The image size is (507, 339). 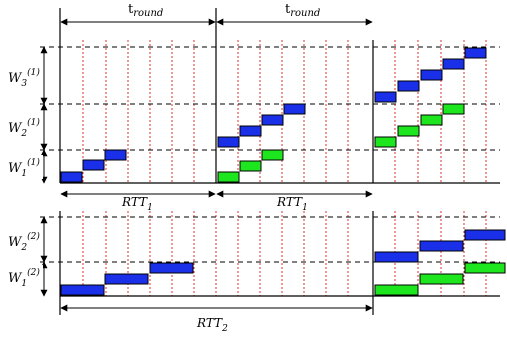 What do you see at coordinates (24, 242) in the screenshot?
I see `w2-2-label: W2(2)` at bounding box center [24, 242].